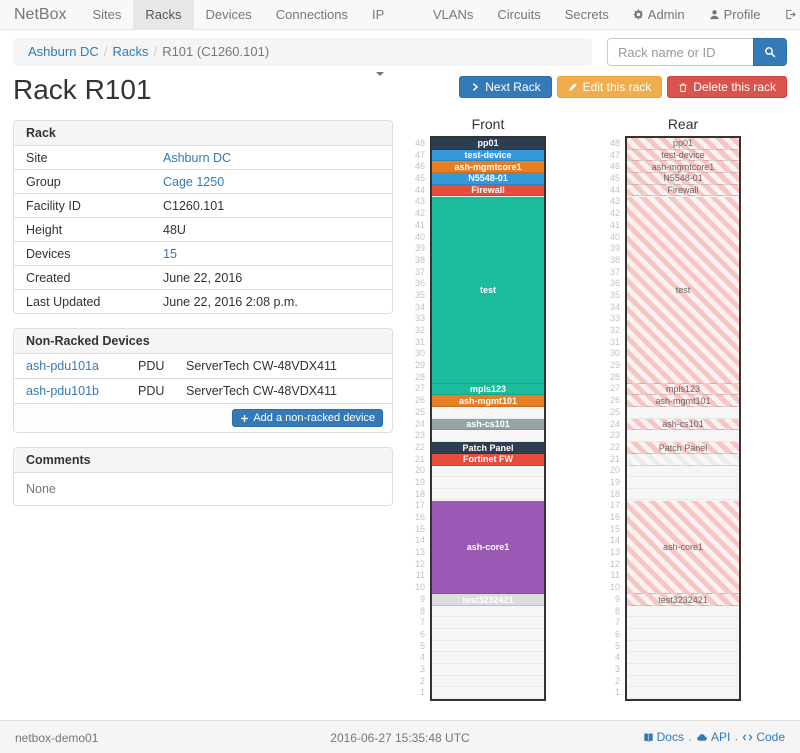 The height and width of the screenshot is (753, 800). I want to click on breadcrumb-item: Ashburn DC, so click(63, 51).